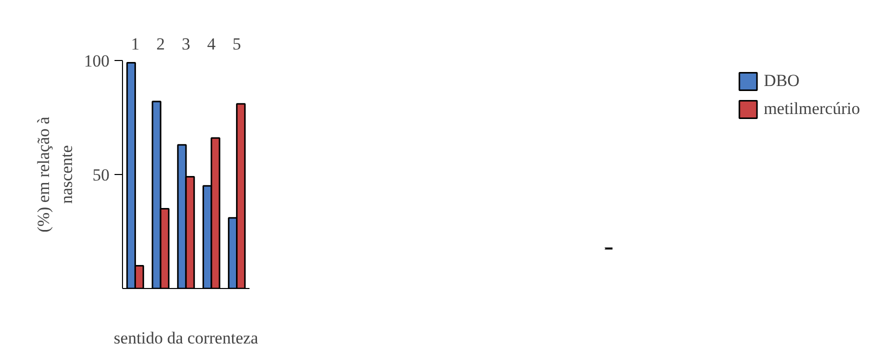 This screenshot has width=870, height=364. I want to click on legend-label: DBO, so click(782, 81).